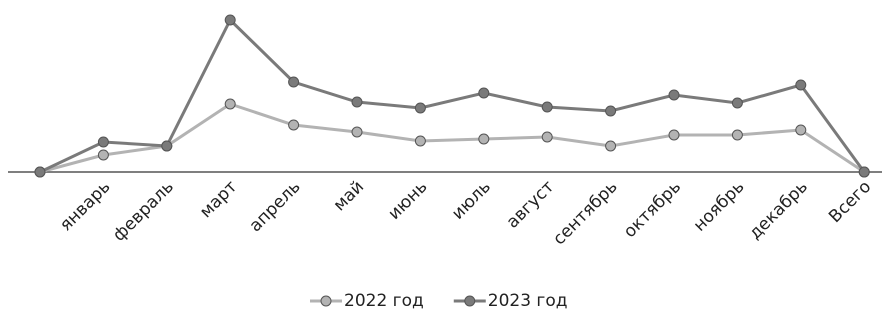  I want to click on x-tick-label: ноябрь, so click(719, 206).